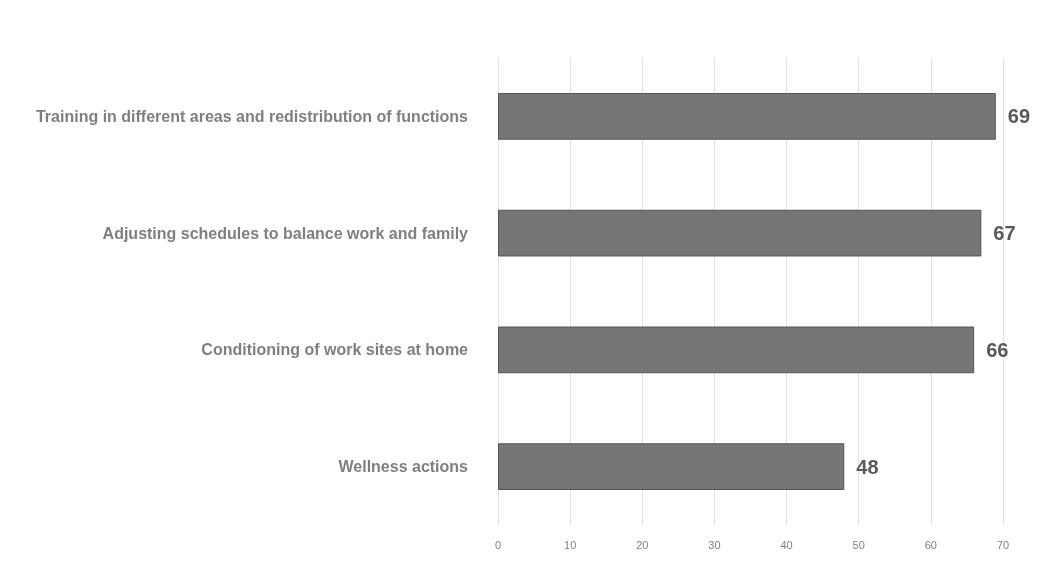 The height and width of the screenshot is (573, 1051). I want to click on data-label: 69, so click(1019, 116).